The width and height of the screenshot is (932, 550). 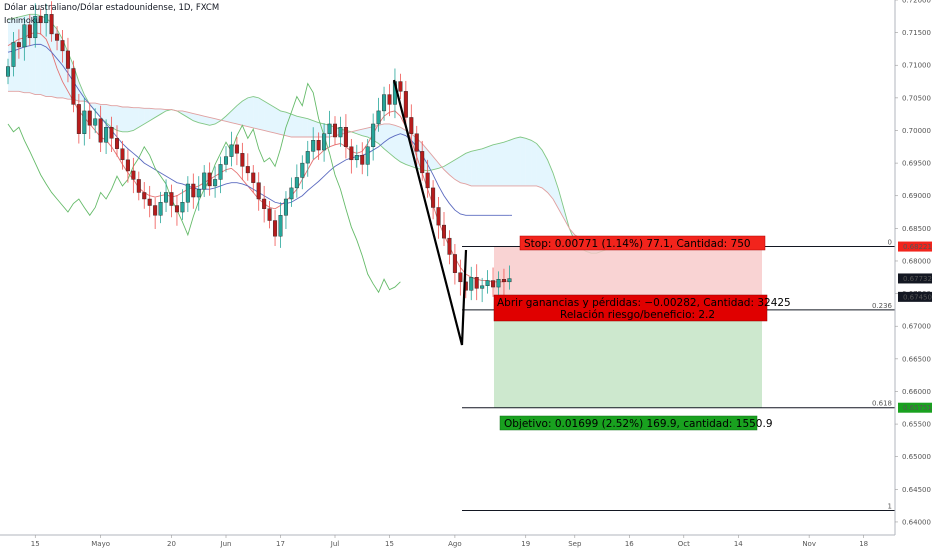 What do you see at coordinates (628, 271) in the screenshot?
I see `risk-zone` at bounding box center [628, 271].